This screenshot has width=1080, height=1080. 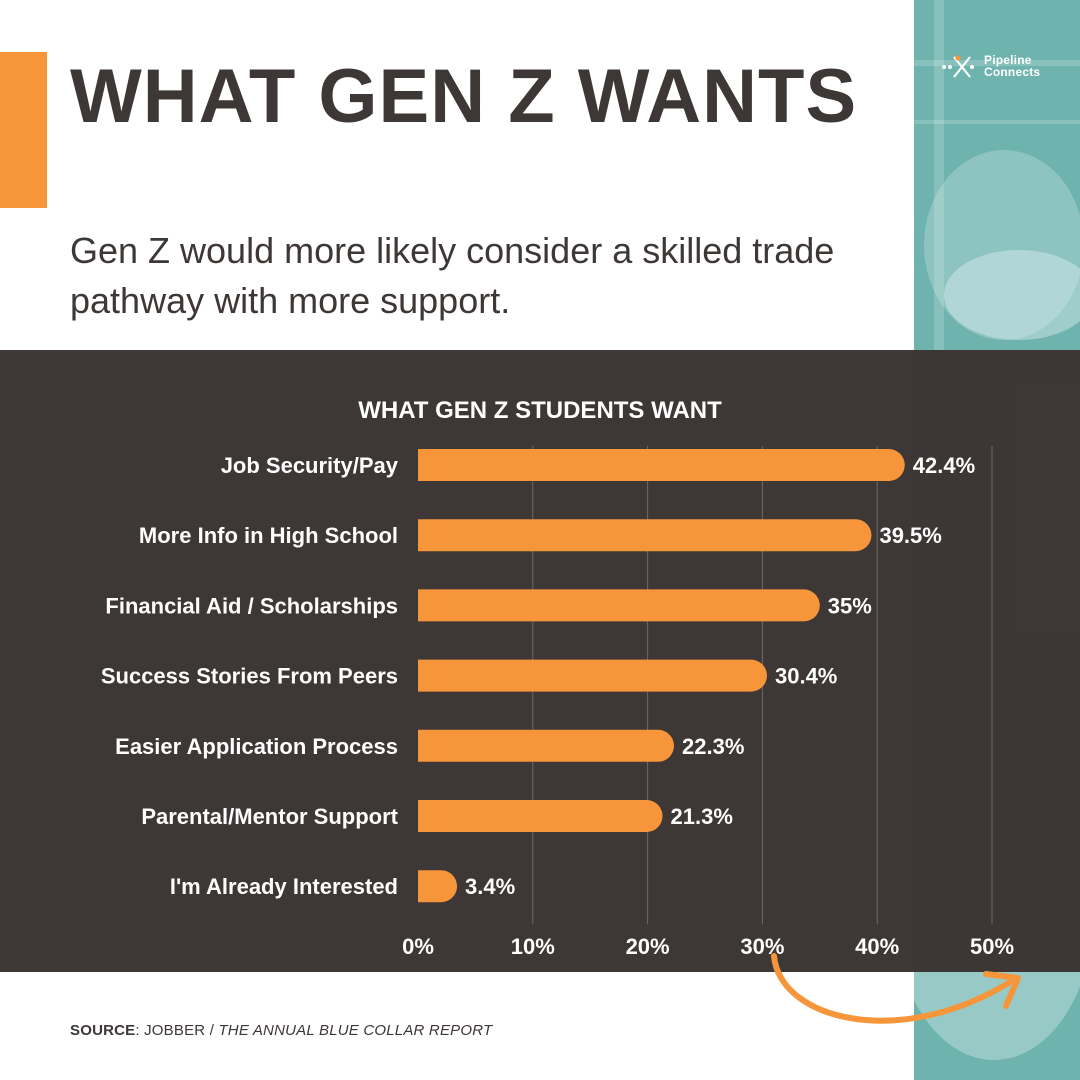 What do you see at coordinates (256, 746) in the screenshot?
I see `category-label: Easier Application Process` at bounding box center [256, 746].